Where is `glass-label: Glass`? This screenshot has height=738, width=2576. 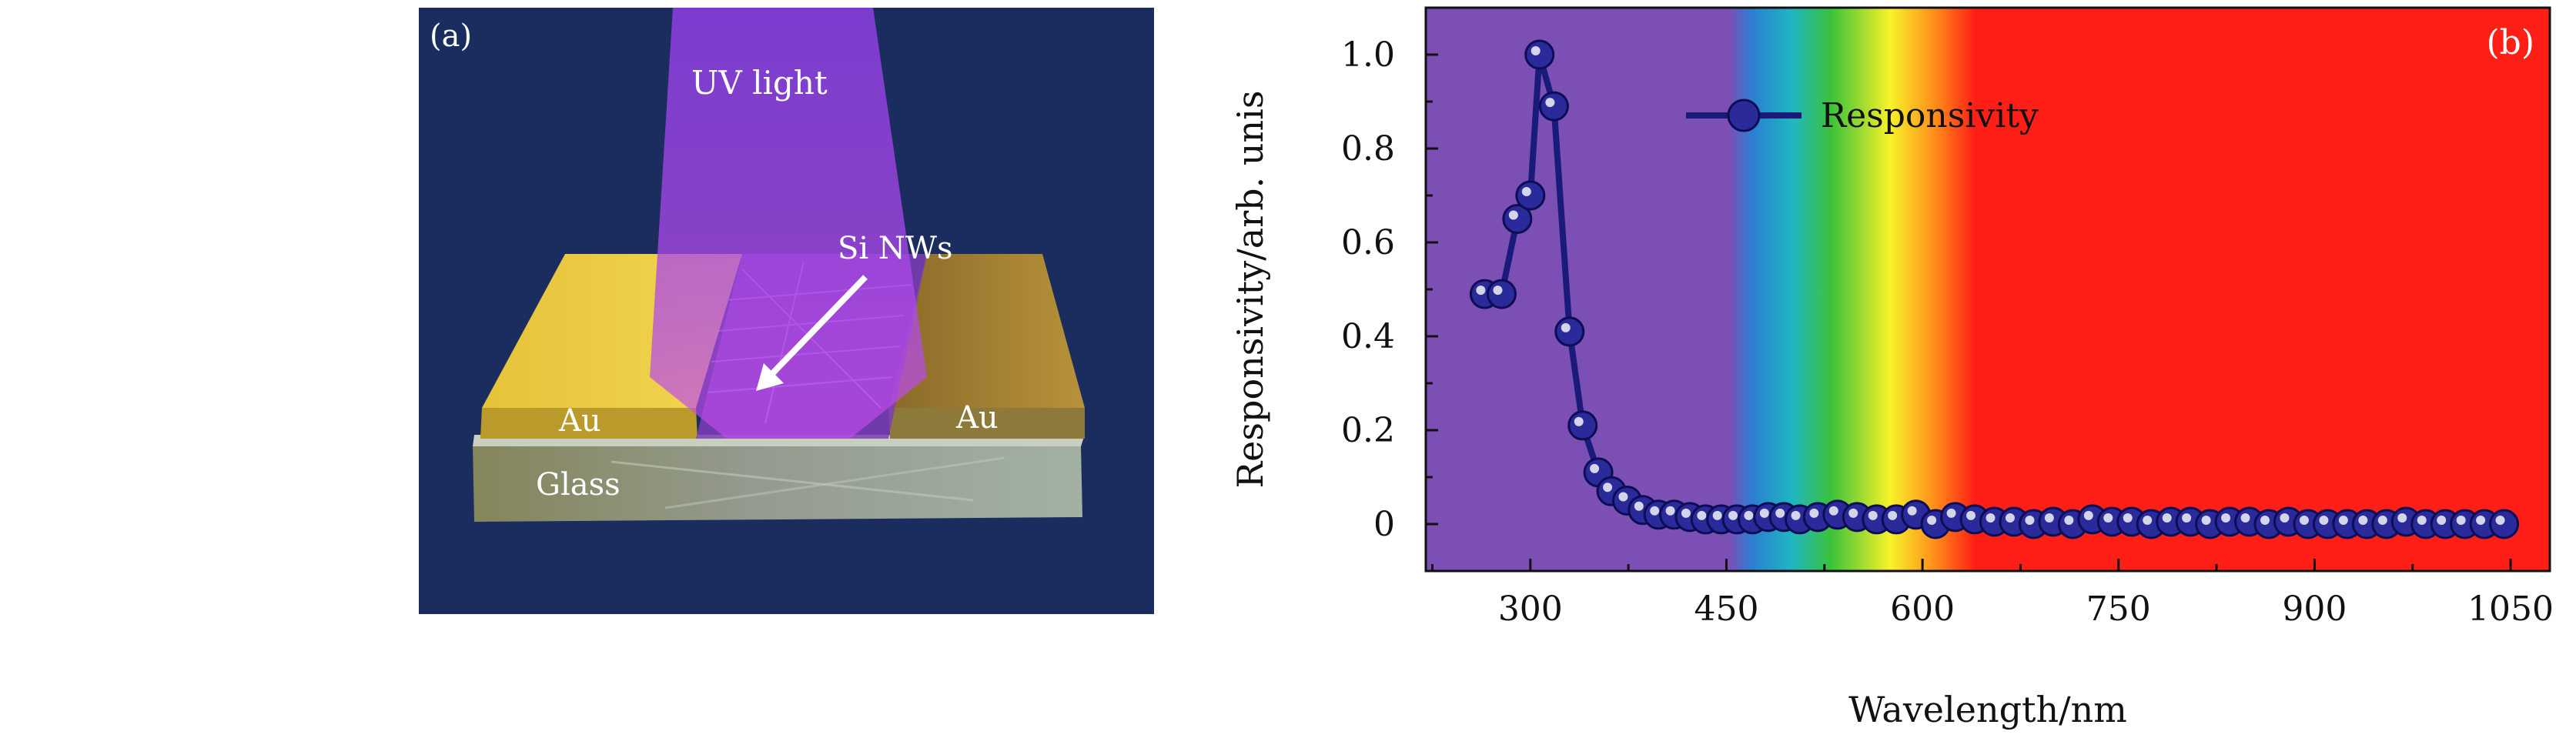 glass-label: Glass is located at coordinates (579, 485).